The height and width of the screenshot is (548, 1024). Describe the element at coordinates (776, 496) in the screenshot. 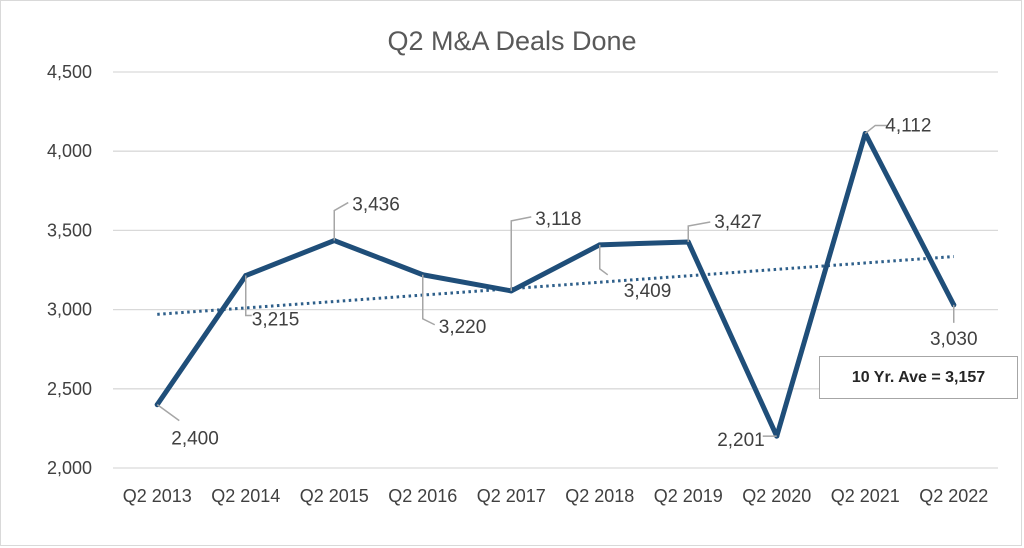

I see `x-tick-label: Q2 2020` at that location.